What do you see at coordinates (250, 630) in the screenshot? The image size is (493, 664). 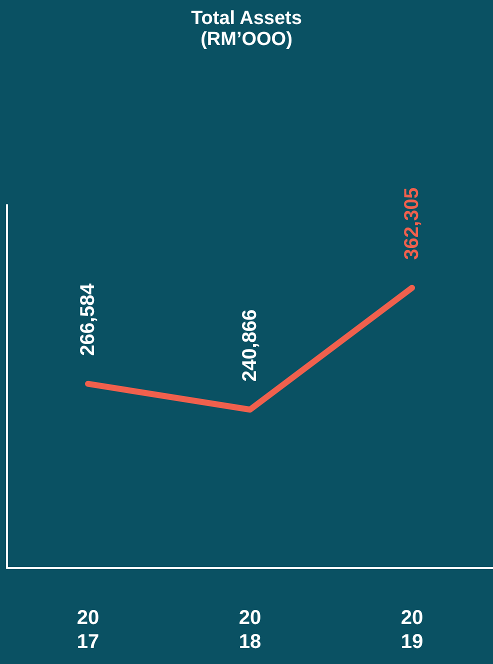 I see `x-tick-label: 2018` at bounding box center [250, 630].